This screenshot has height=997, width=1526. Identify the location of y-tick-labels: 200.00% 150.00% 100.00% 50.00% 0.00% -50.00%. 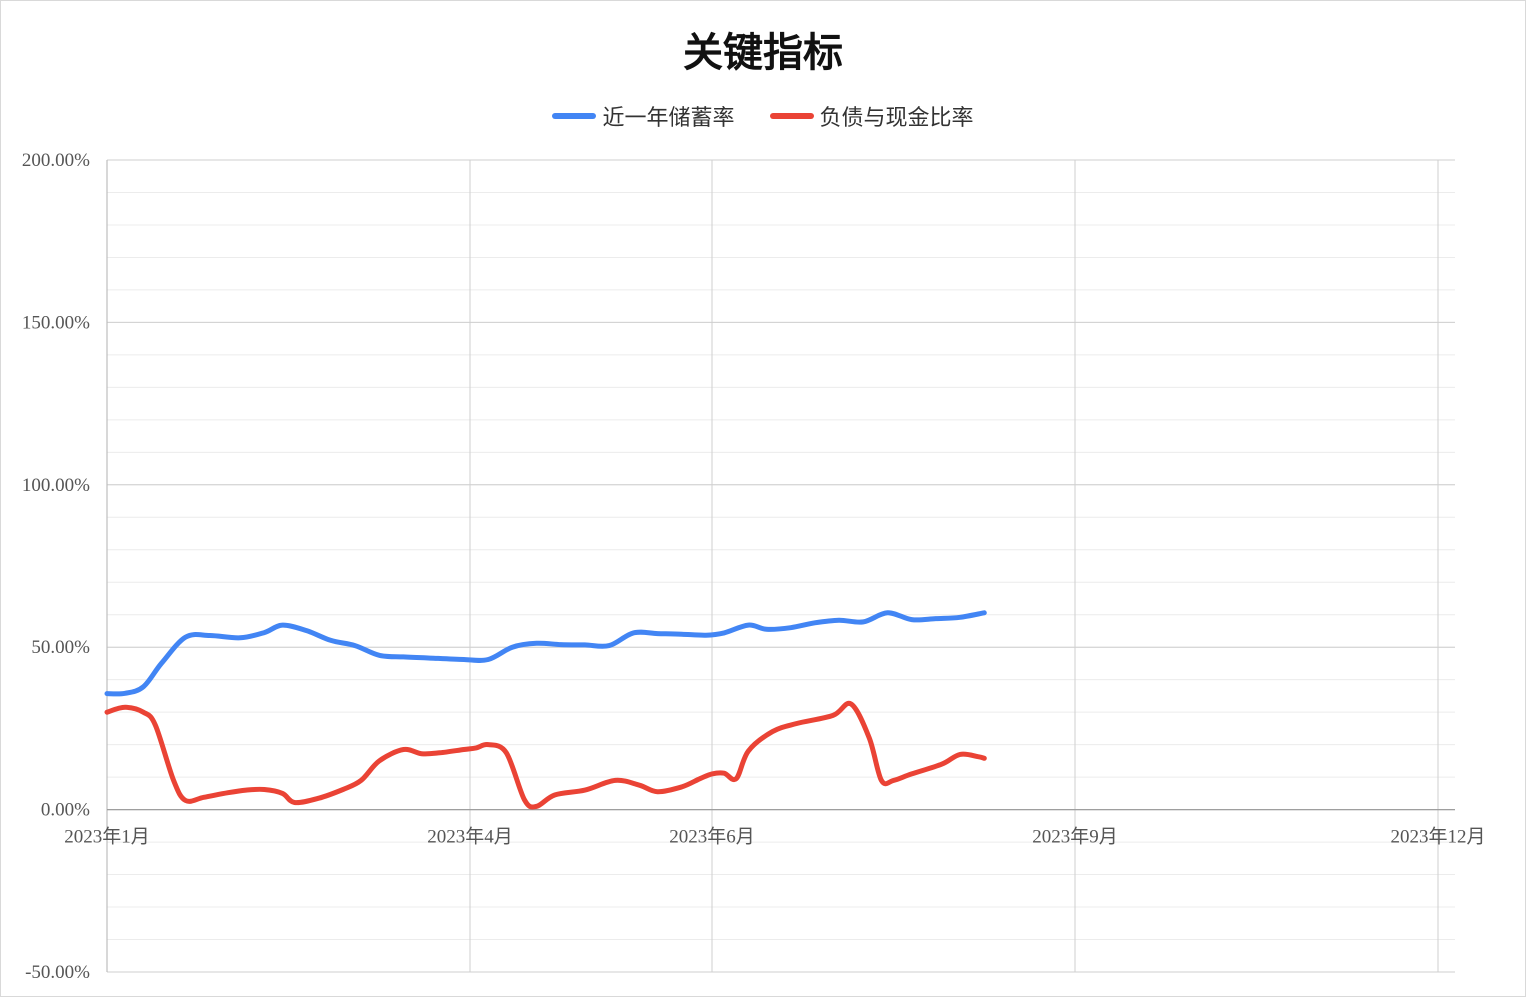
(56, 566).